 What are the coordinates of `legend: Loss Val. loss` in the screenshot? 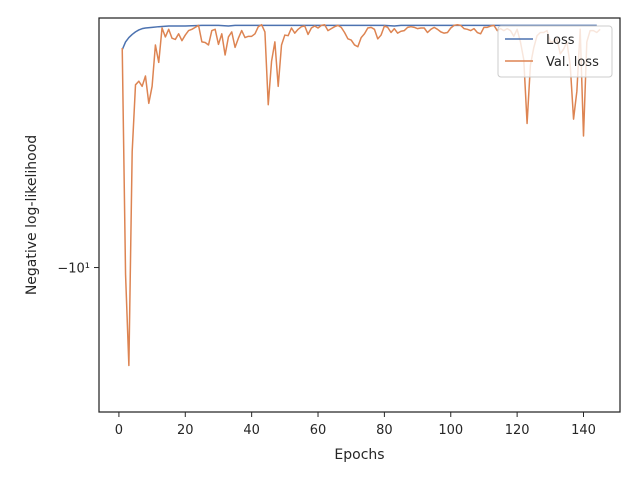 It's located at (555, 51).